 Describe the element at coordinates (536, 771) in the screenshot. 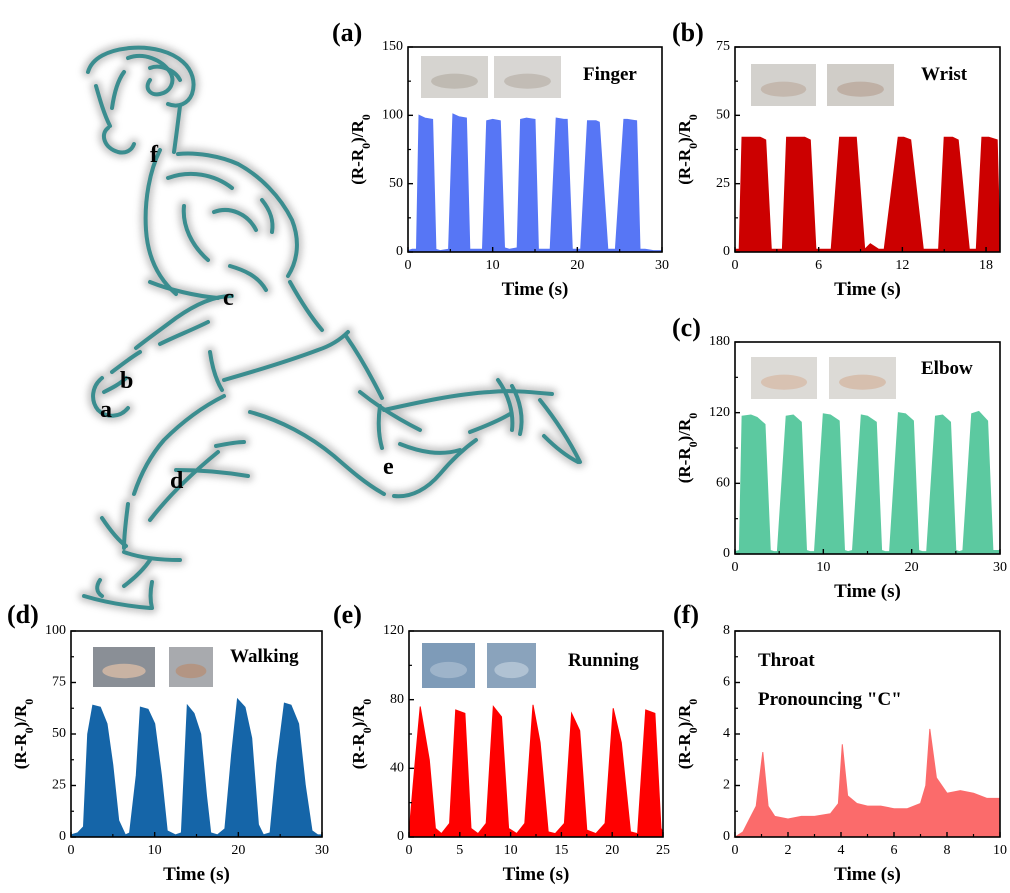

I see `series-area-e` at that location.